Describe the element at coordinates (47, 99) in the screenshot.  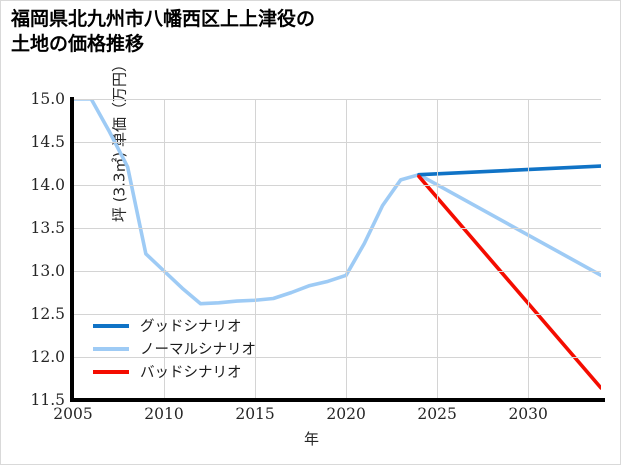
I see `y-tick-label: 15.0` at that location.